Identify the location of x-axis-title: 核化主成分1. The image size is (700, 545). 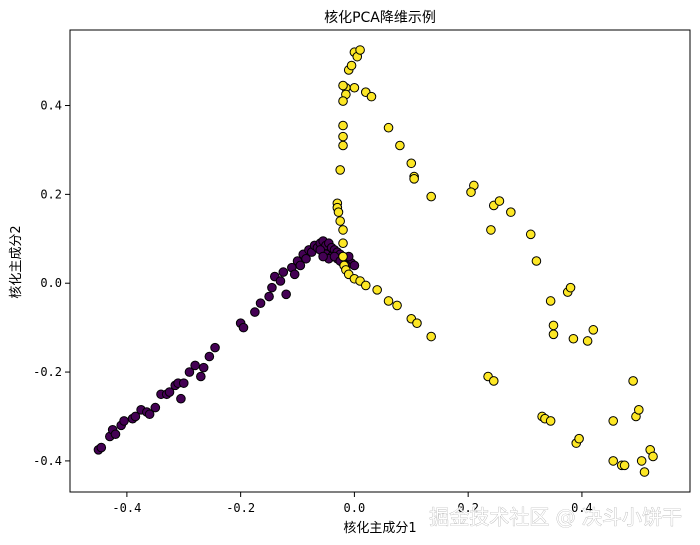
(379, 528).